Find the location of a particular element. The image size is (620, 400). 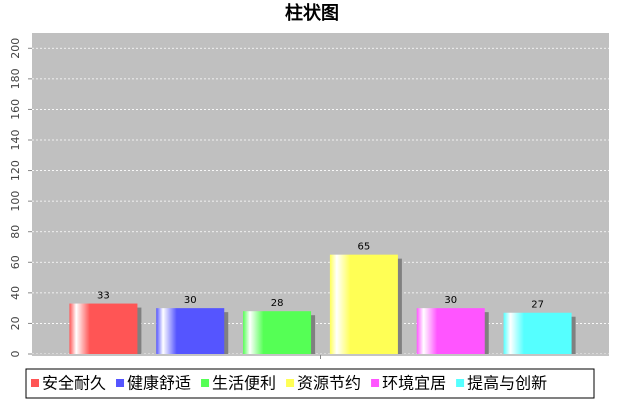

y-tick-label: 140 is located at coordinates (15, 140).